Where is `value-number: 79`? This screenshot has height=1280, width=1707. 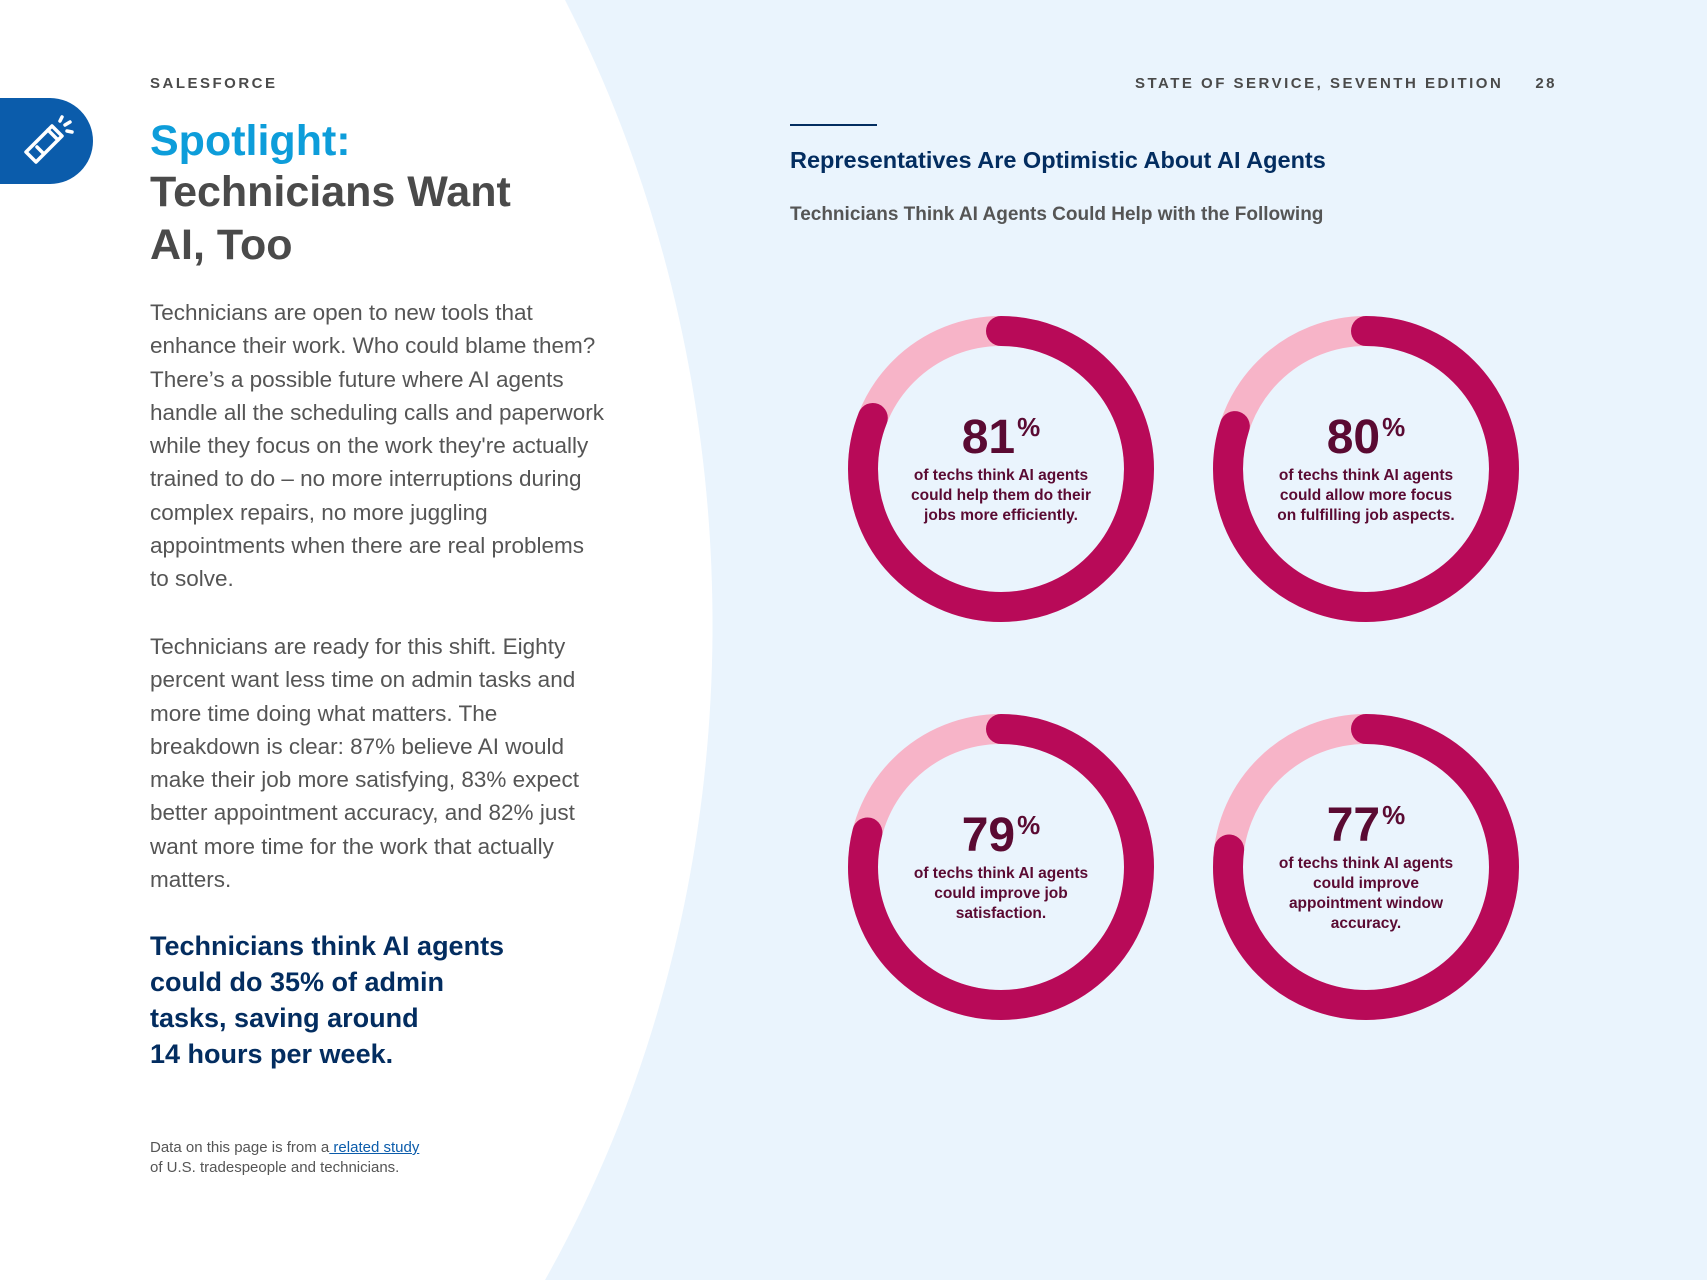 value-number: 79 is located at coordinates (988, 835).